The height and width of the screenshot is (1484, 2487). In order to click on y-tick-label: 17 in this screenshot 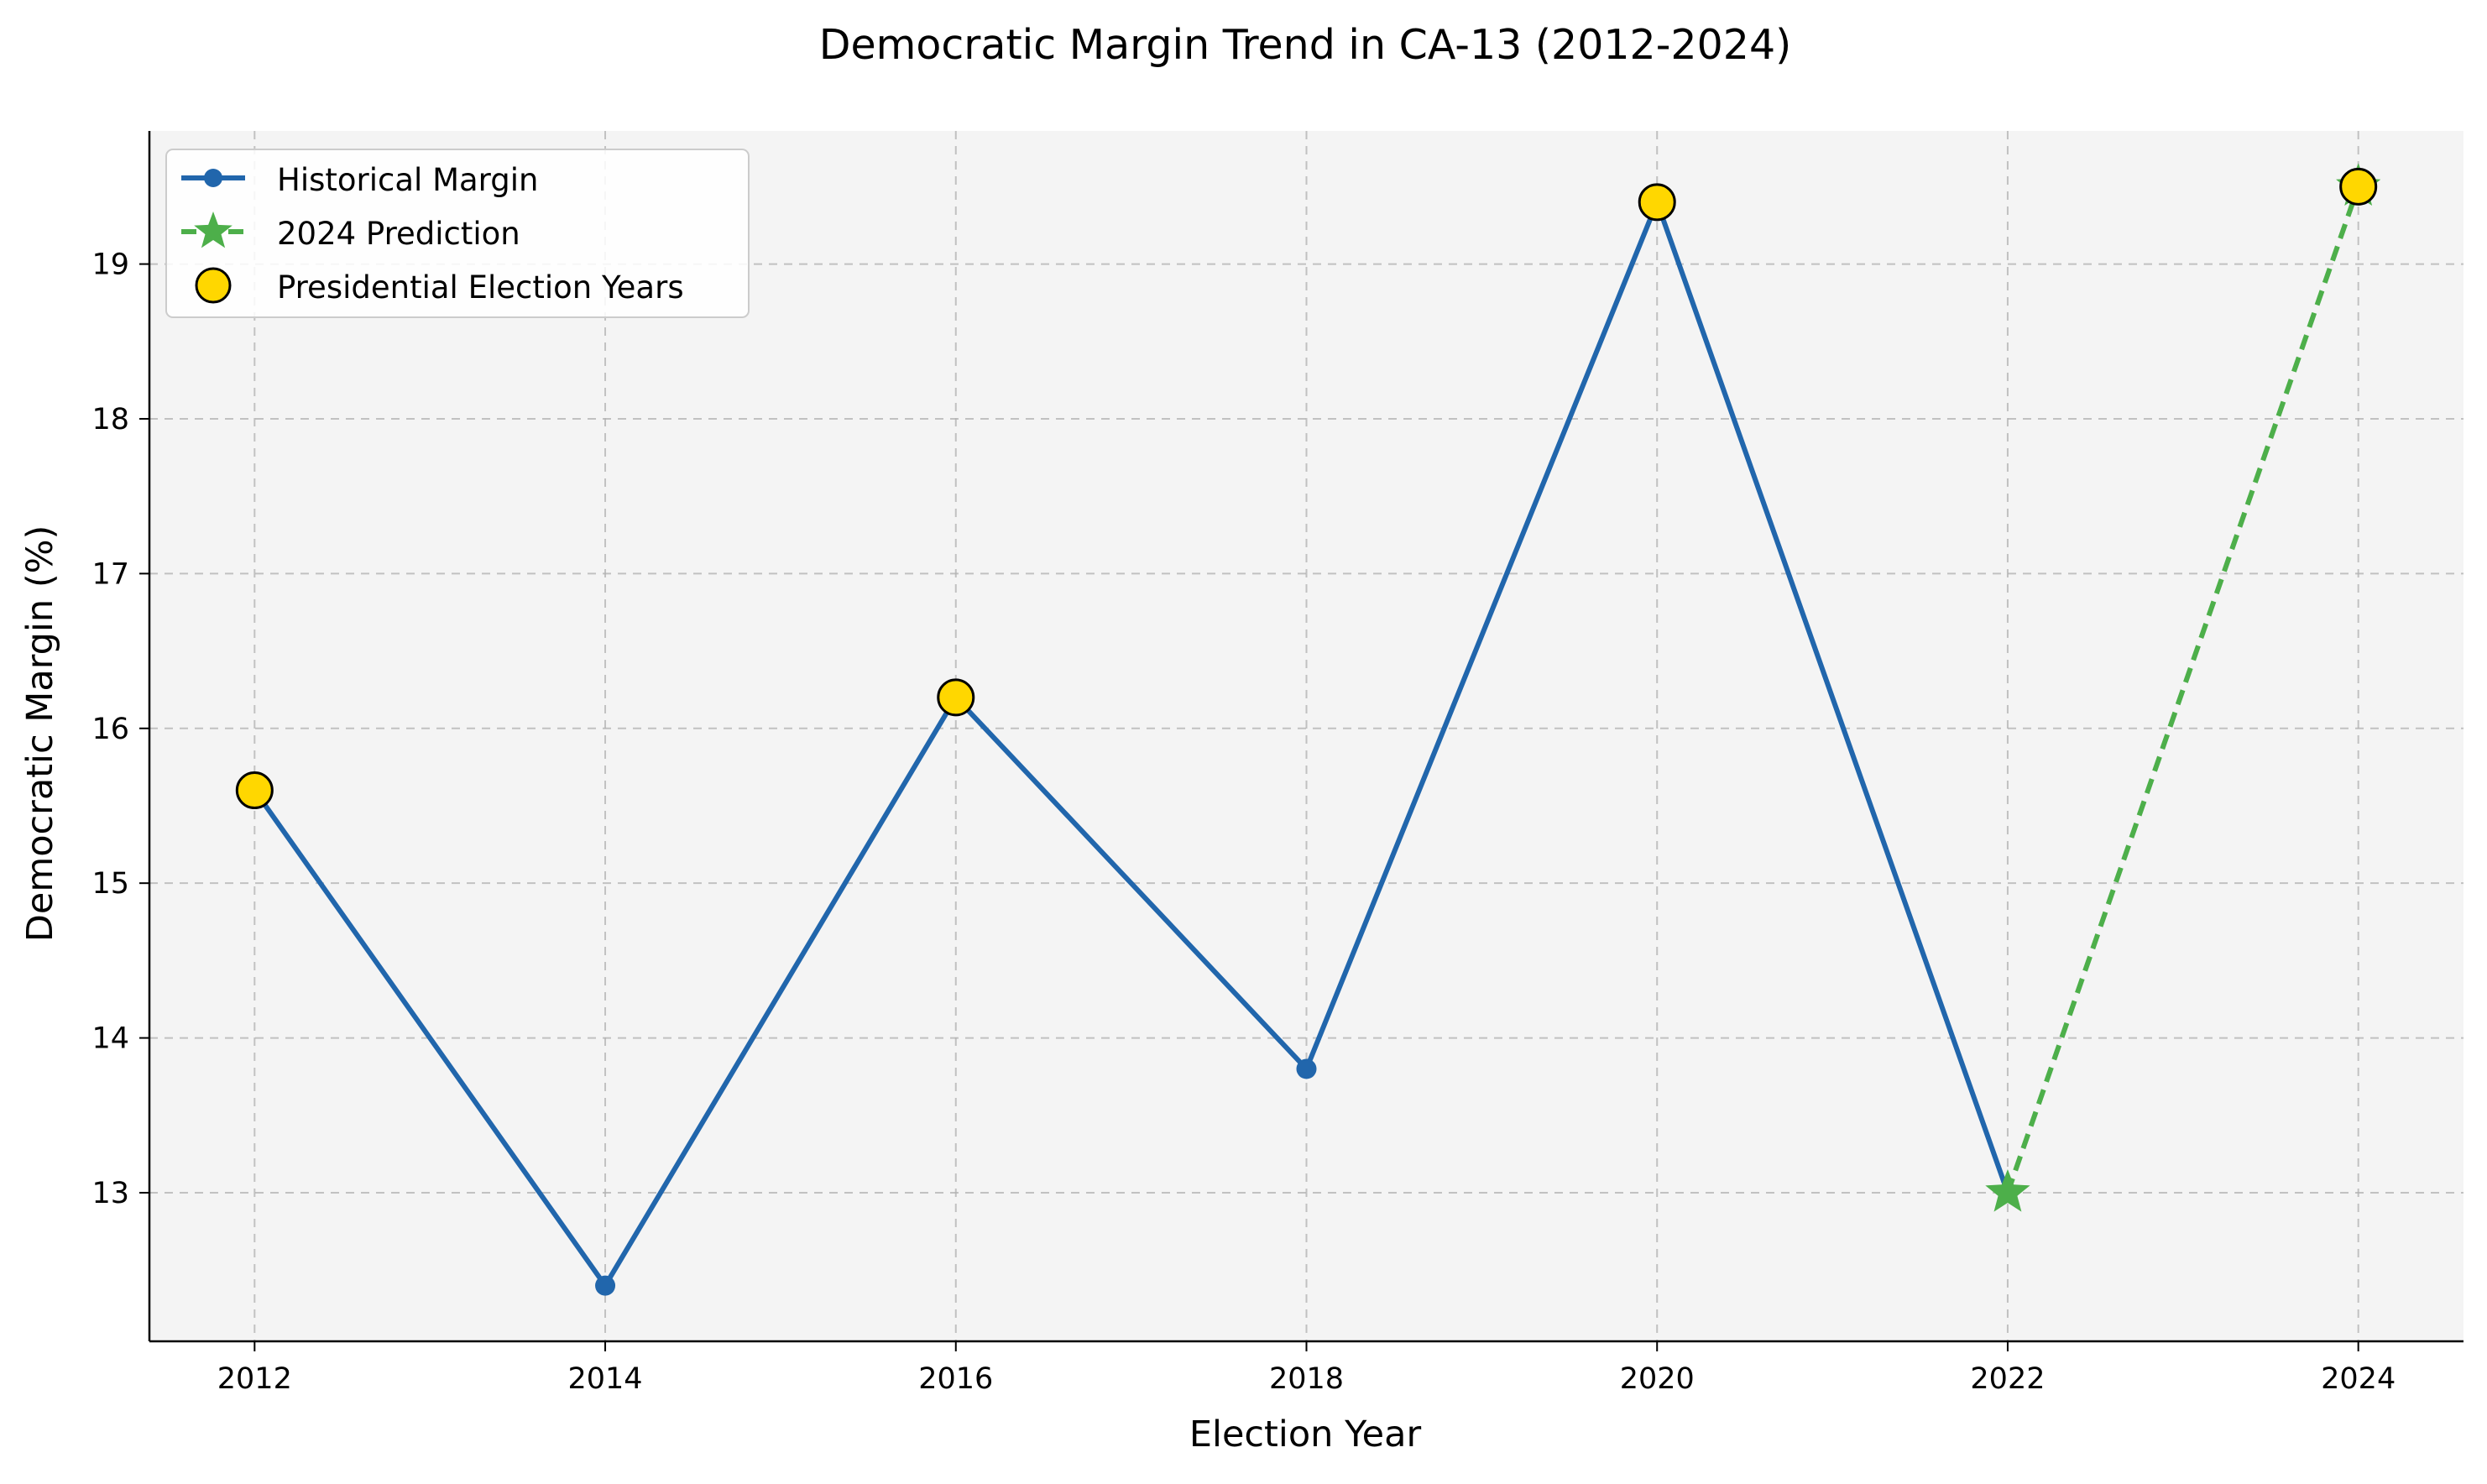, I will do `click(110, 574)`.